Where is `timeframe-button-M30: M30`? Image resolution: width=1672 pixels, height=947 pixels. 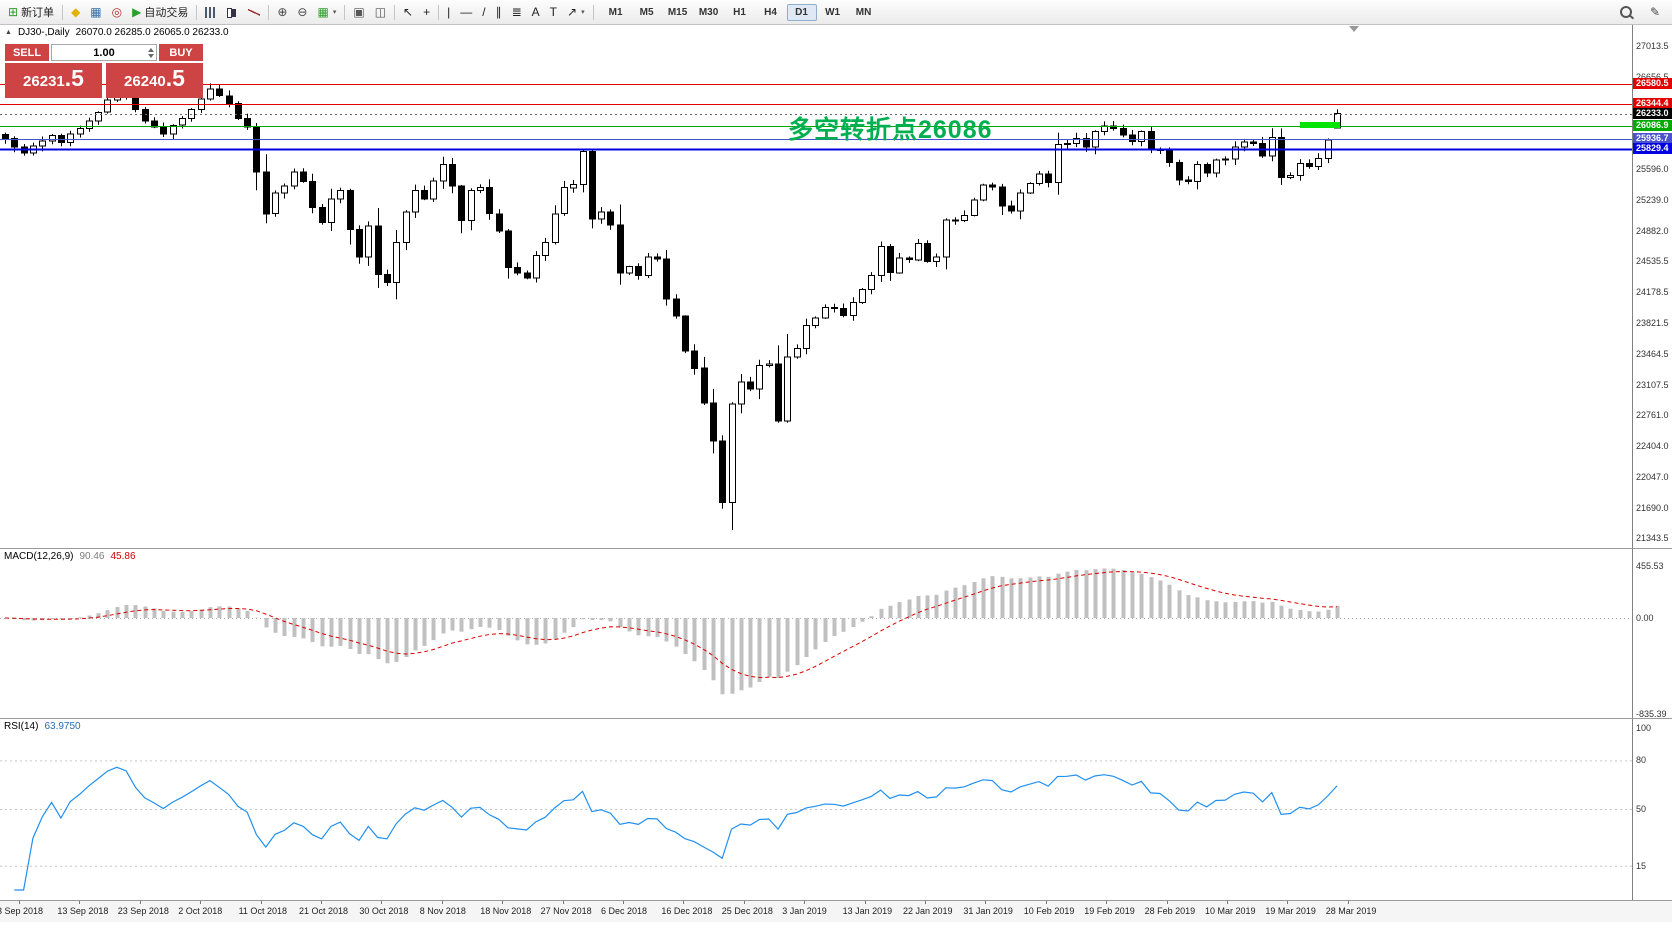
timeframe-button-M30: M30 is located at coordinates (708, 12).